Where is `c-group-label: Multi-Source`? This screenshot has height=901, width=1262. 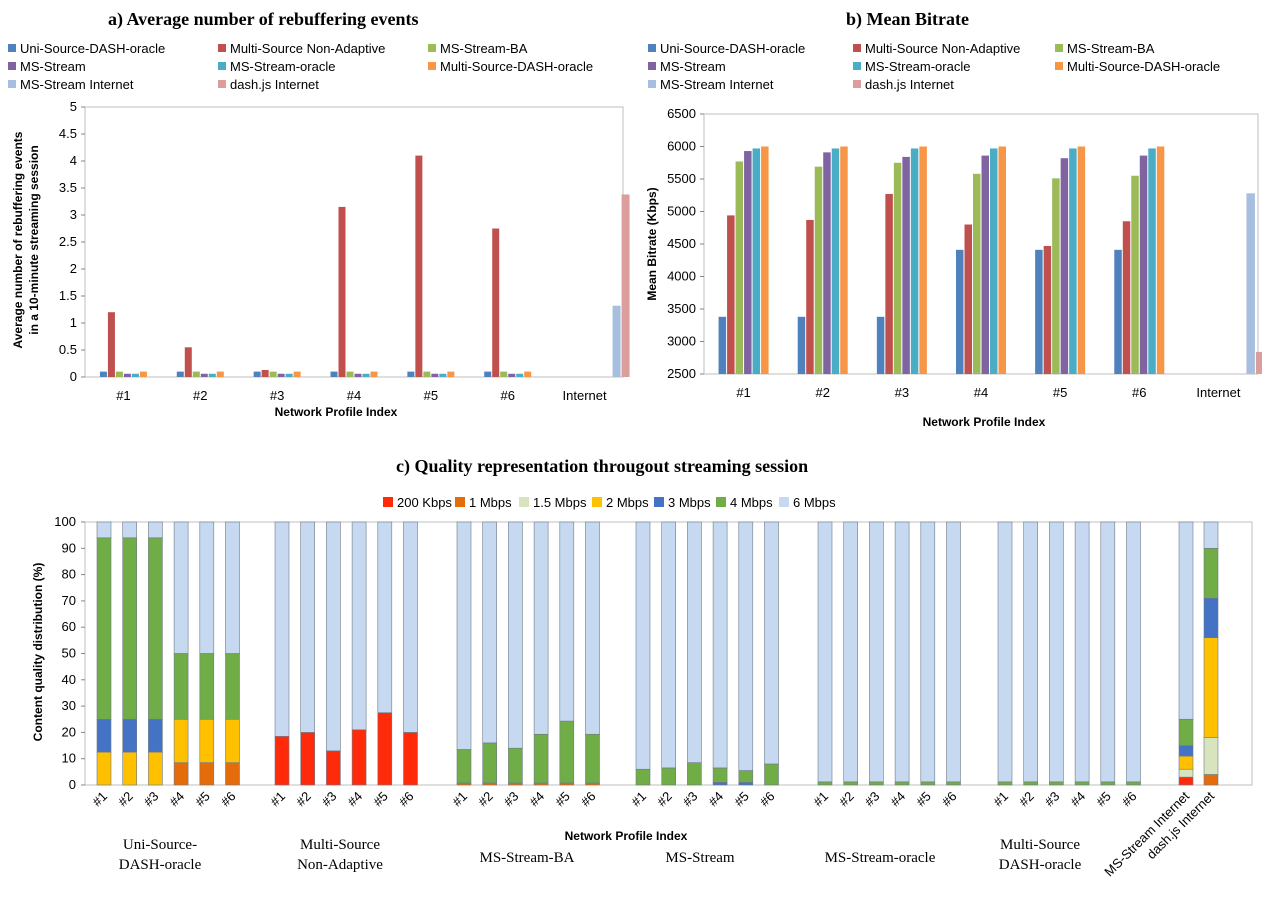 c-group-label: Multi-Source is located at coordinates (340, 845).